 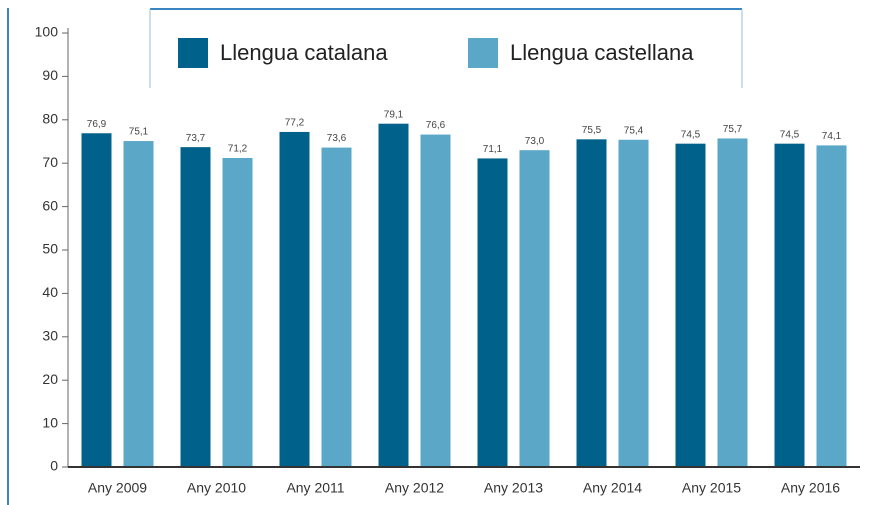 I want to click on x-tick-label: Any 2015, so click(x=711, y=488).